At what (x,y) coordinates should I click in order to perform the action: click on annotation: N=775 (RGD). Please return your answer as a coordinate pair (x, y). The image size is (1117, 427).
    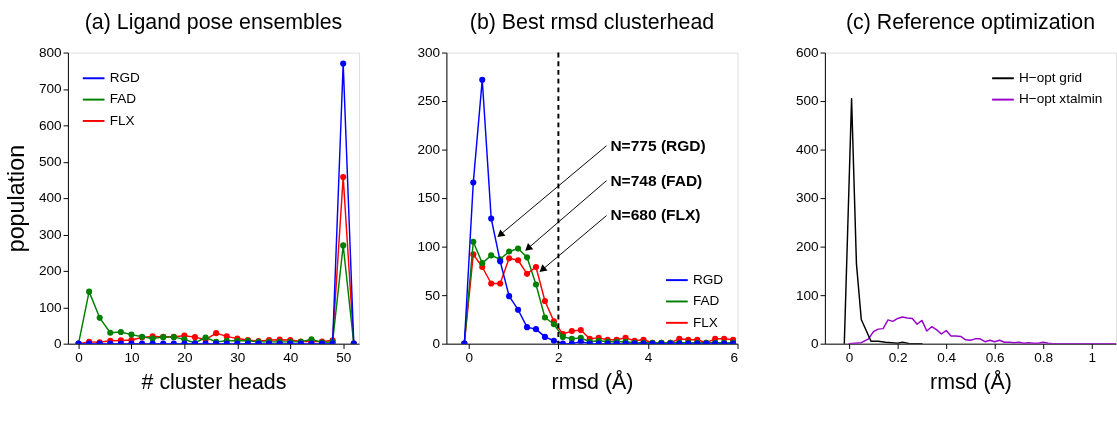
    Looking at the image, I should click on (658, 145).